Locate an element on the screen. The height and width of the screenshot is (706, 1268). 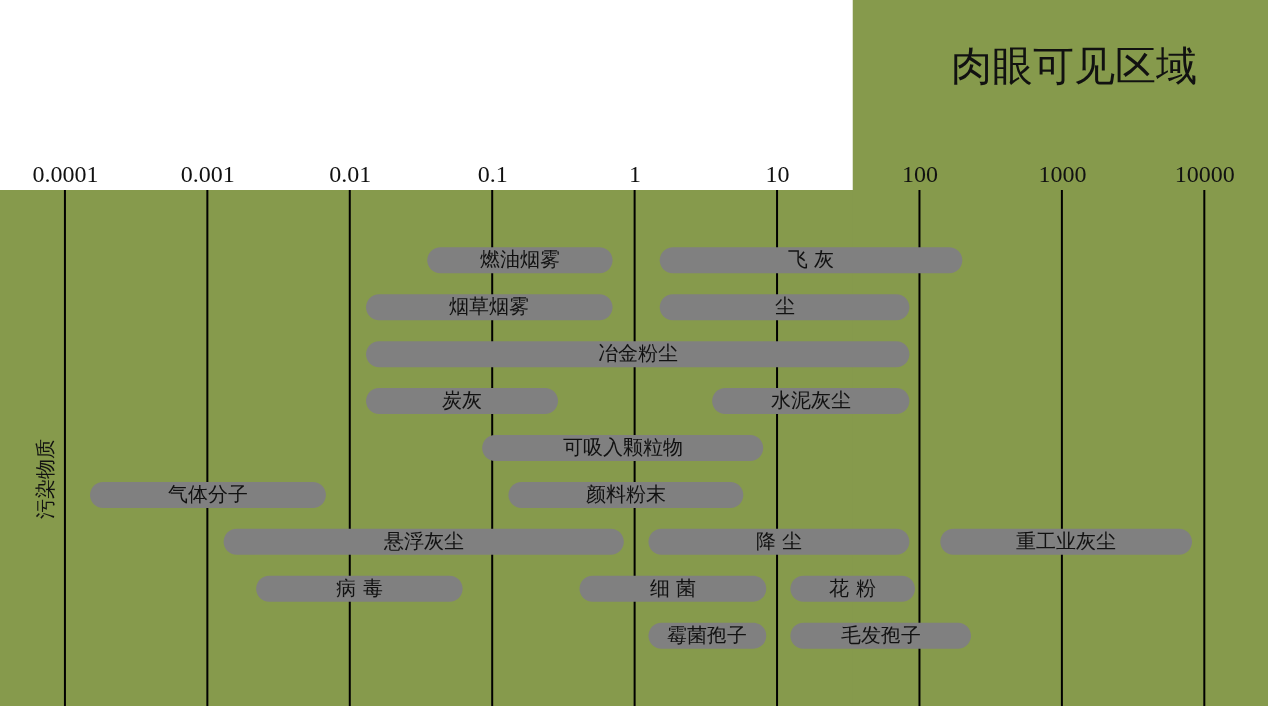
y-axis-title: 污染物质 is located at coordinates (44, 479).